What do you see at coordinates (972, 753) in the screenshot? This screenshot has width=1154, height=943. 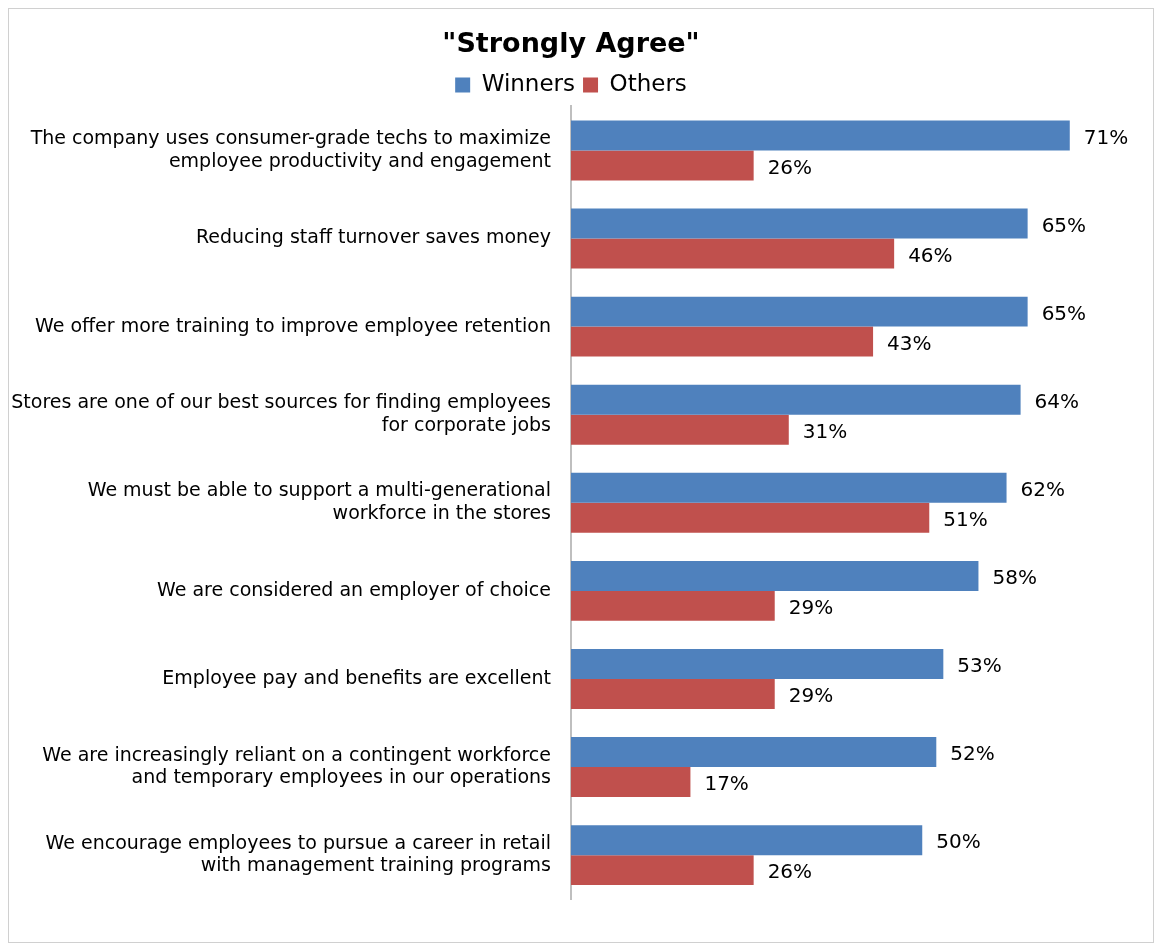 I see `data-label: 52%` at bounding box center [972, 753].